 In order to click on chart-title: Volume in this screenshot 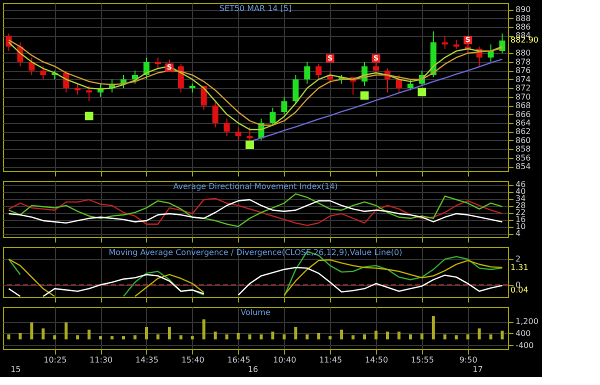, I will do `click(255, 312)`.